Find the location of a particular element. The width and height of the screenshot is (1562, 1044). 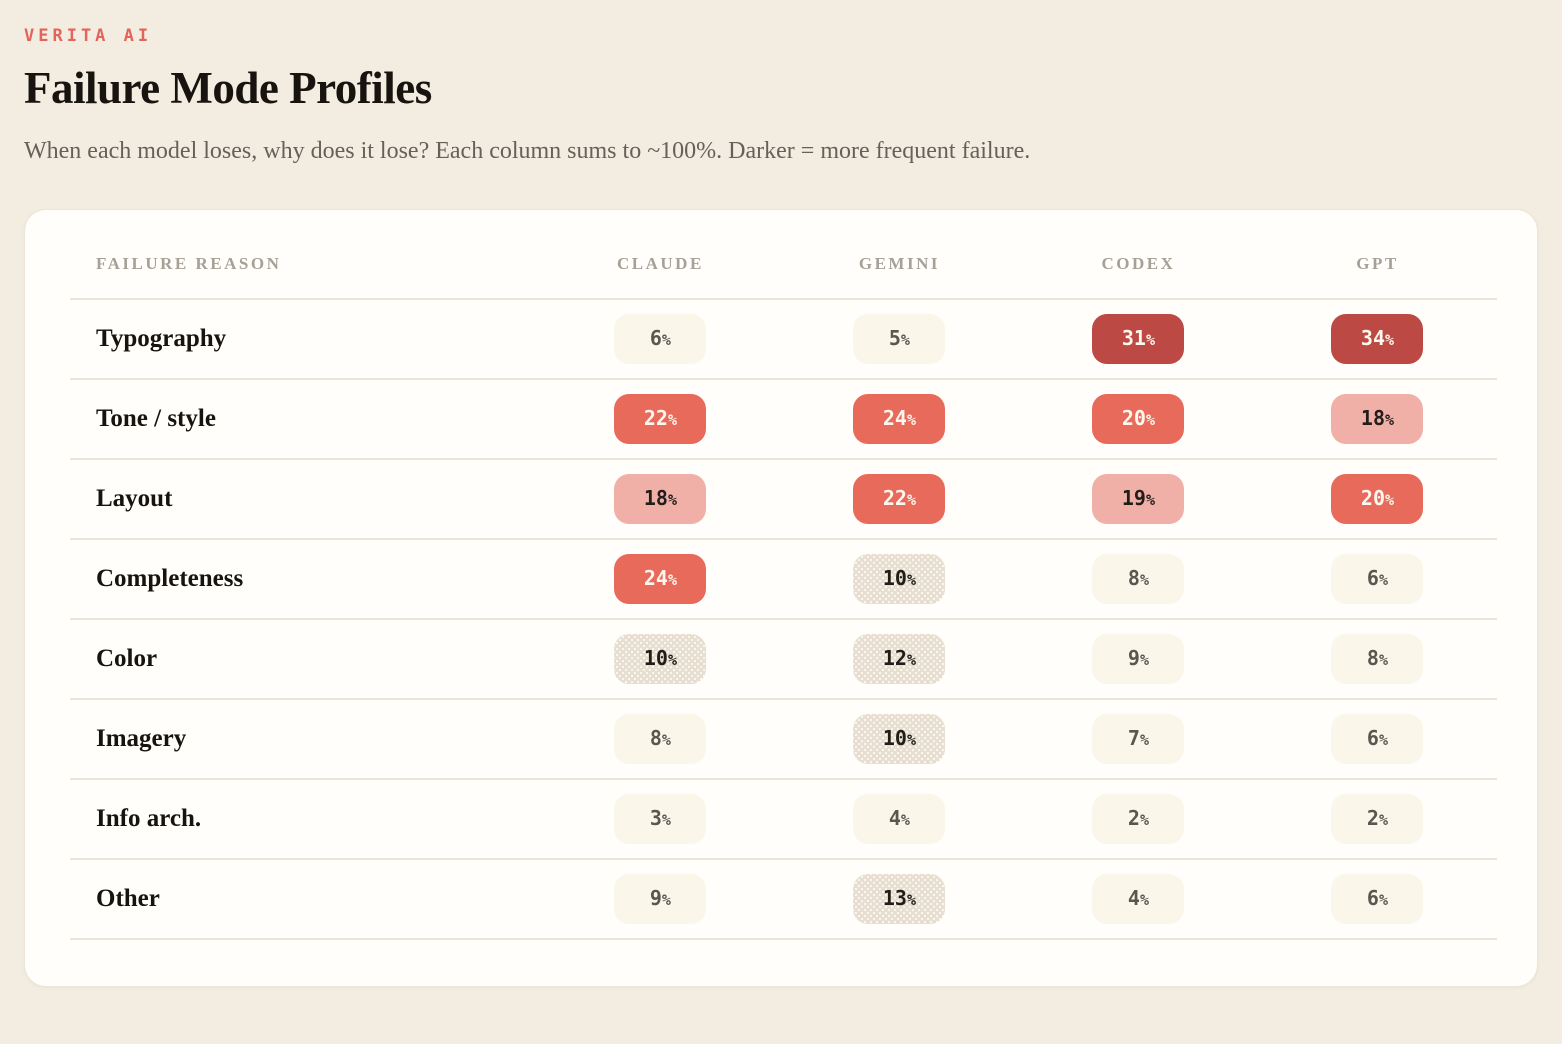

column-header-failure-reason: Failure reason is located at coordinates (189, 263).